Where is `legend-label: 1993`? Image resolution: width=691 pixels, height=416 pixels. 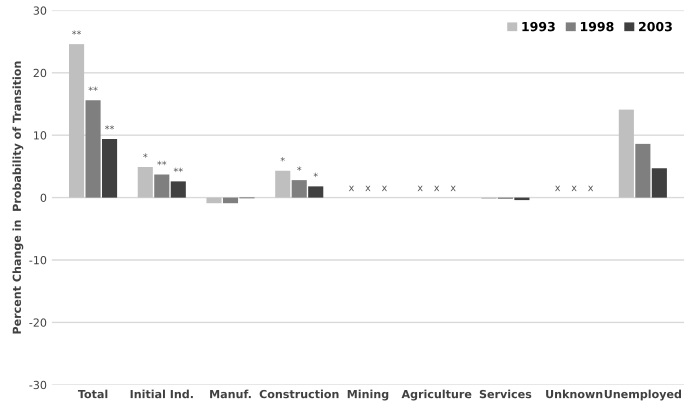
legend-label: 1993 is located at coordinates (538, 27).